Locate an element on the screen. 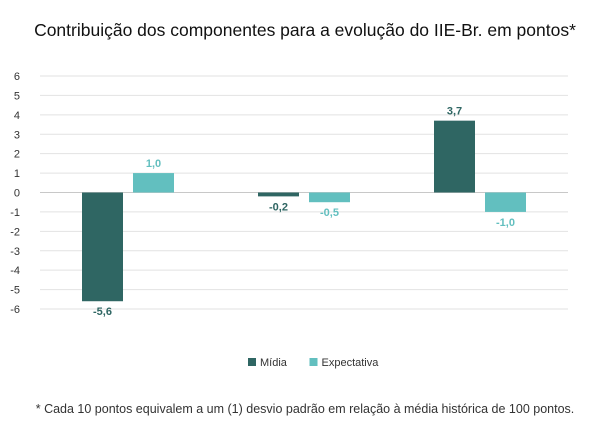 Image resolution: width=610 pixels, height=422 pixels. y-tick-label: 0 is located at coordinates (17, 194).